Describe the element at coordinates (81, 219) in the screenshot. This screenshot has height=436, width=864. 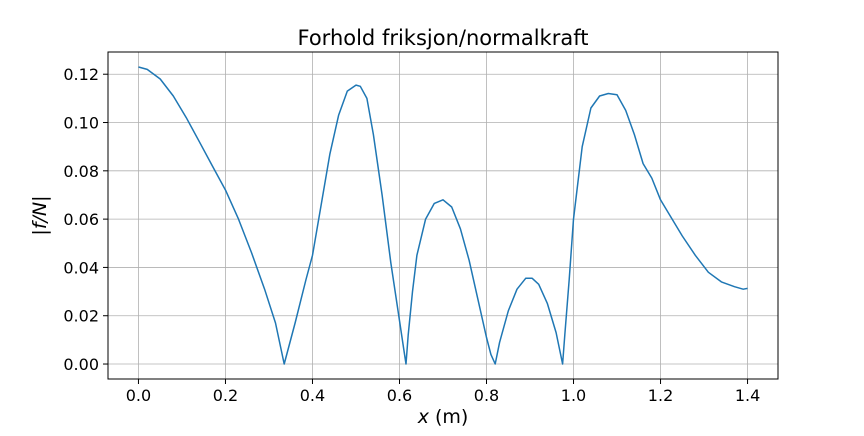
I see `y-tick-label: 0.06` at that location.